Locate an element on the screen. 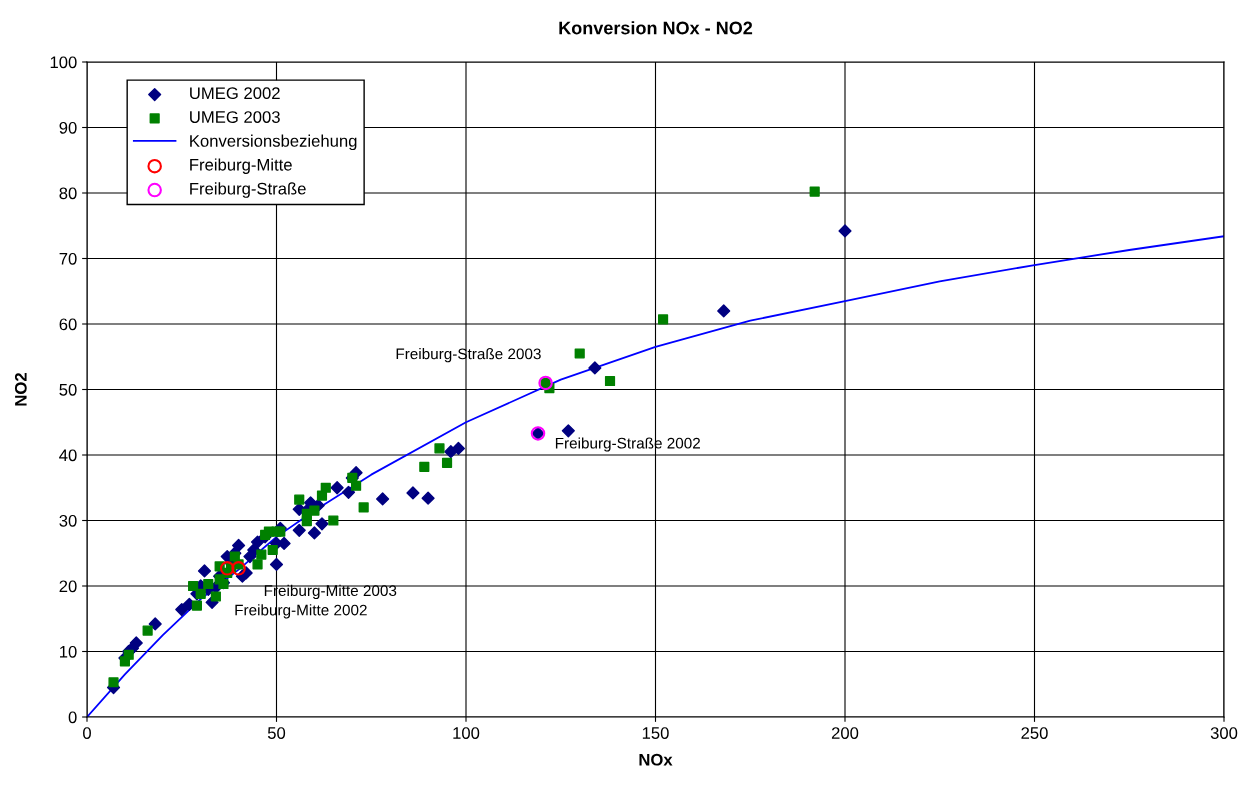 This screenshot has height=785, width=1240. x-tick-label: 150 is located at coordinates (655, 733).